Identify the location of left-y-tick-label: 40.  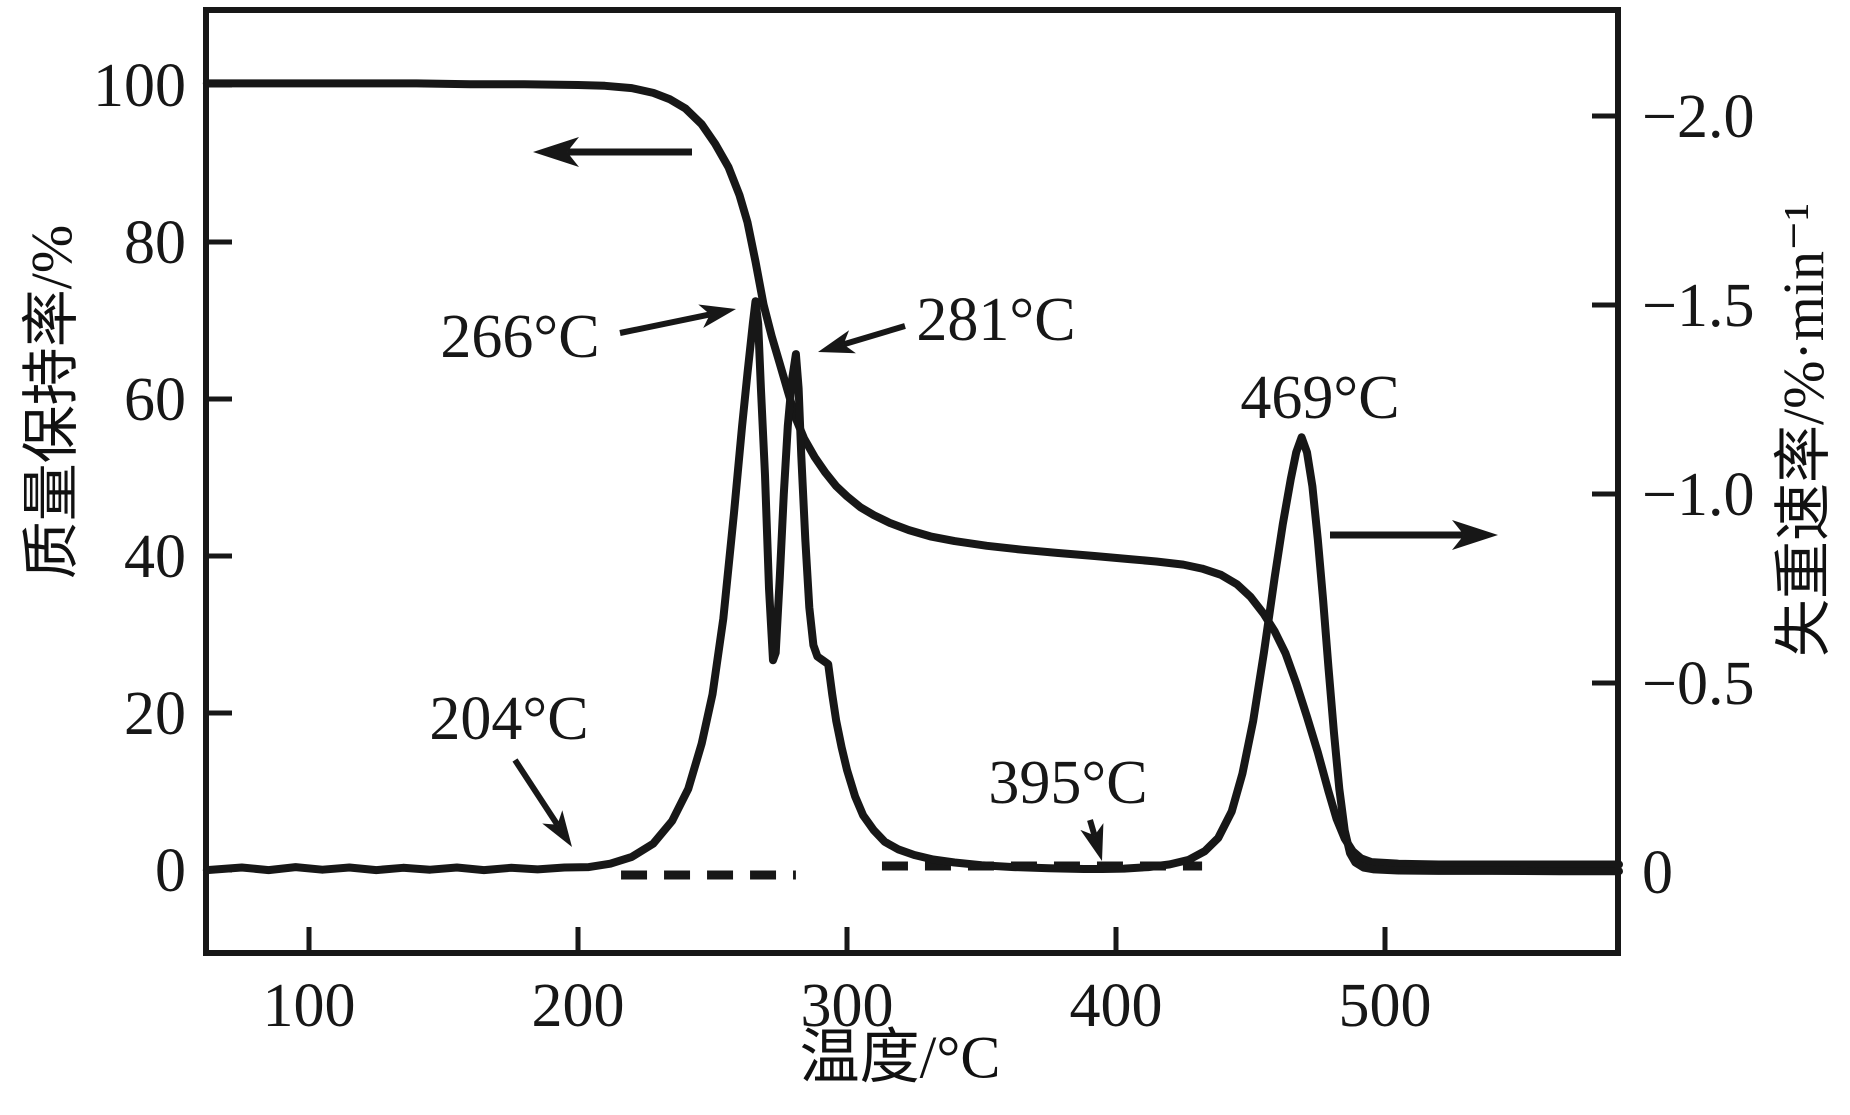
(155, 557).